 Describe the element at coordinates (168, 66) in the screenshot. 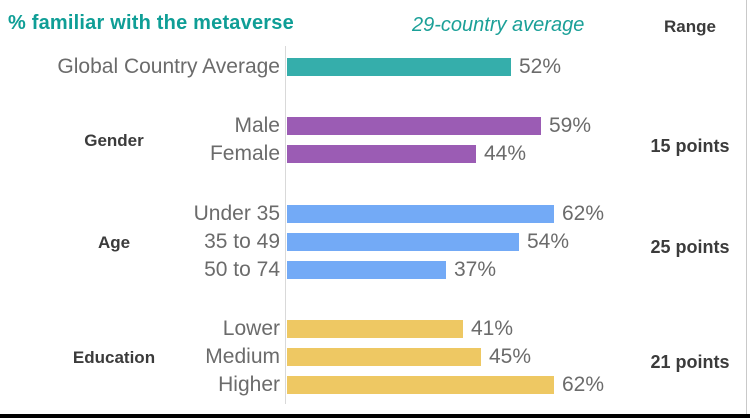

I see `row-label: Global Country Average` at that location.